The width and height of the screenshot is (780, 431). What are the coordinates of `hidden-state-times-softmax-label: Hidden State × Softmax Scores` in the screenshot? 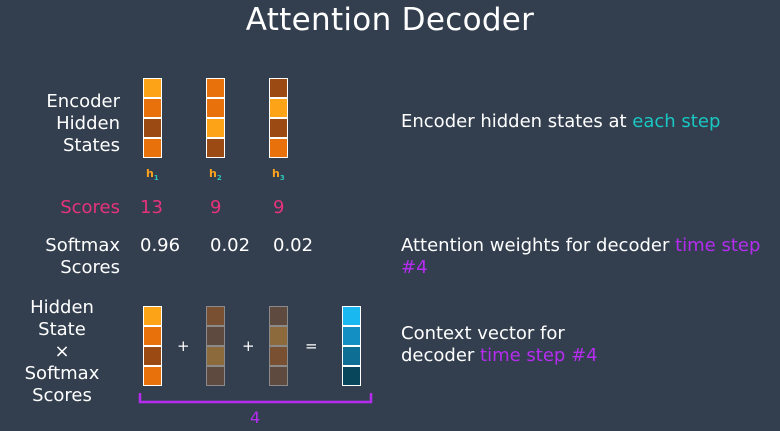 It's located at (62, 352).